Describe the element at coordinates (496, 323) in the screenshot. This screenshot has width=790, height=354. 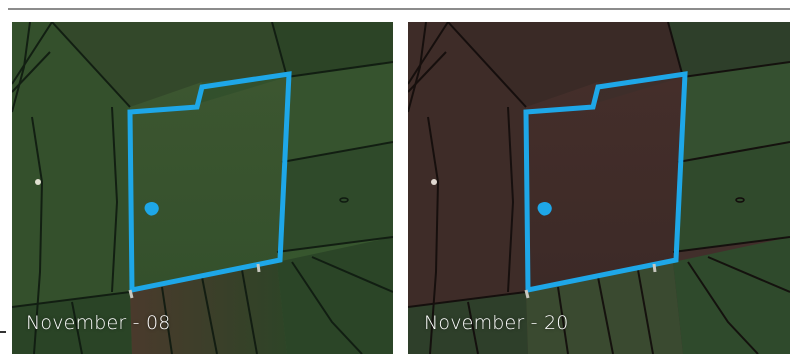
I see `date-caption-right: November - 20` at that location.